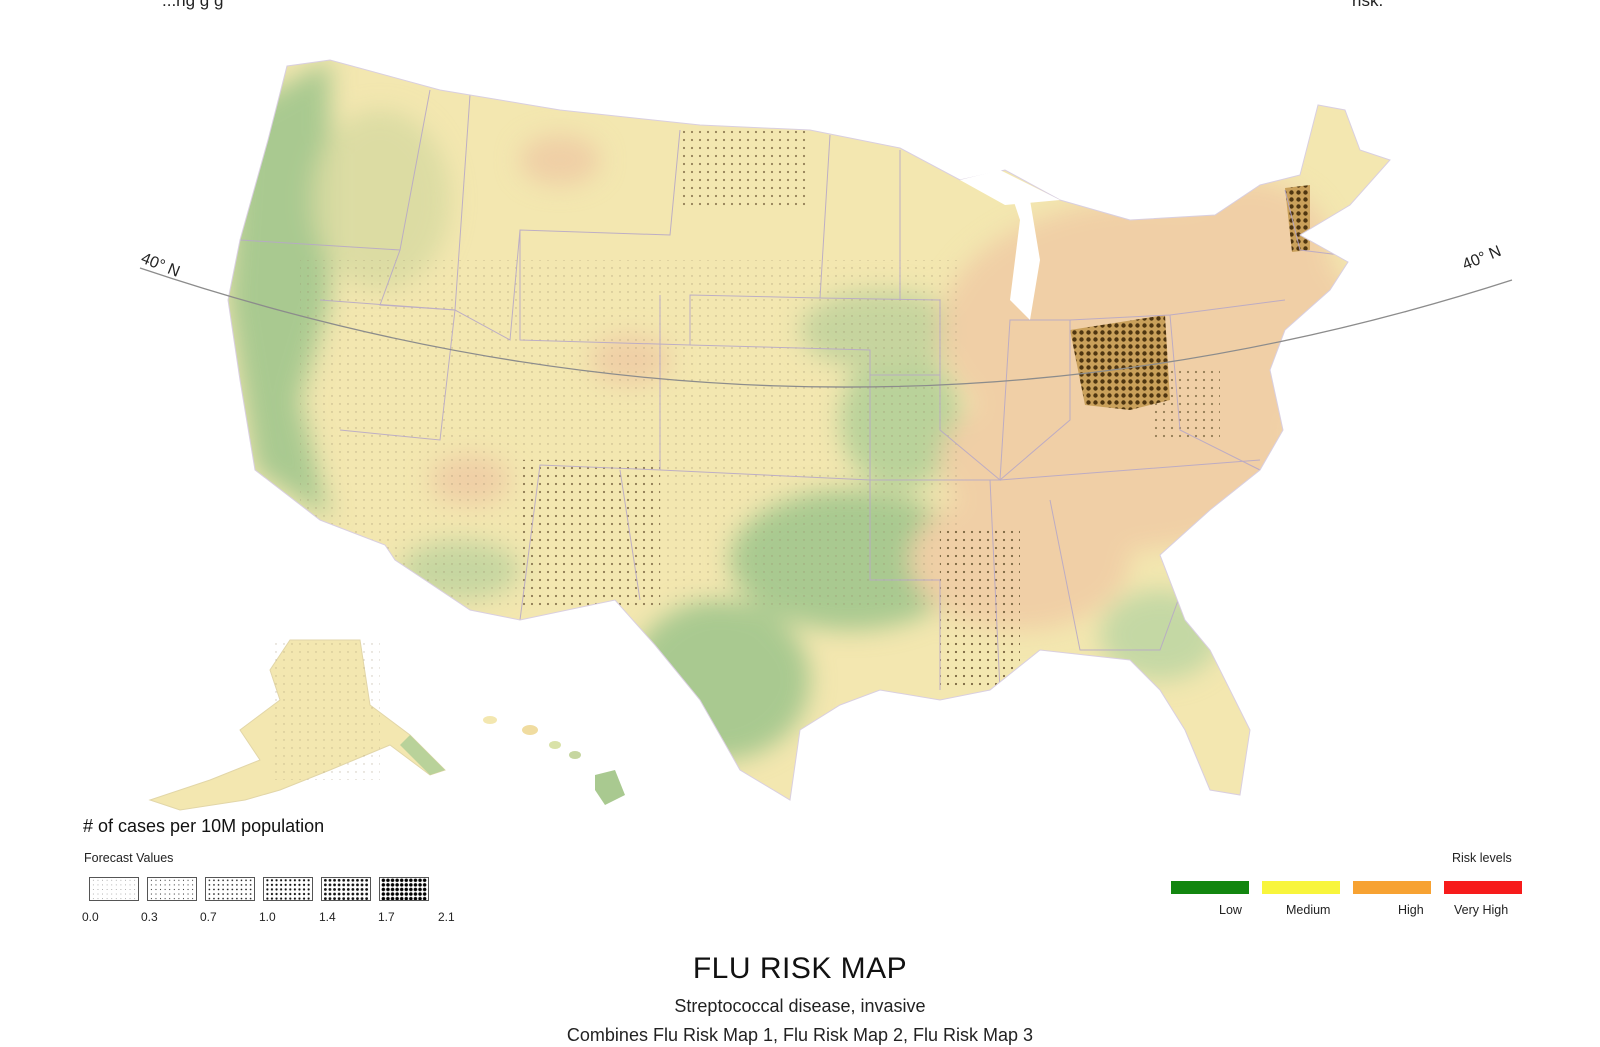 The image size is (1600, 1047). Describe the element at coordinates (204, 826) in the screenshot. I see `legend-title: # of cases per 10M population` at that location.